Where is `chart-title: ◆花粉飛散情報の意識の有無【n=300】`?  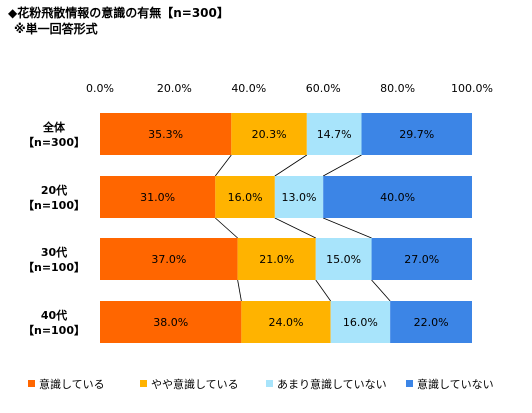
chart-title: ◆花粉飛散情報の意識の有無【n=300】 is located at coordinates (118, 13).